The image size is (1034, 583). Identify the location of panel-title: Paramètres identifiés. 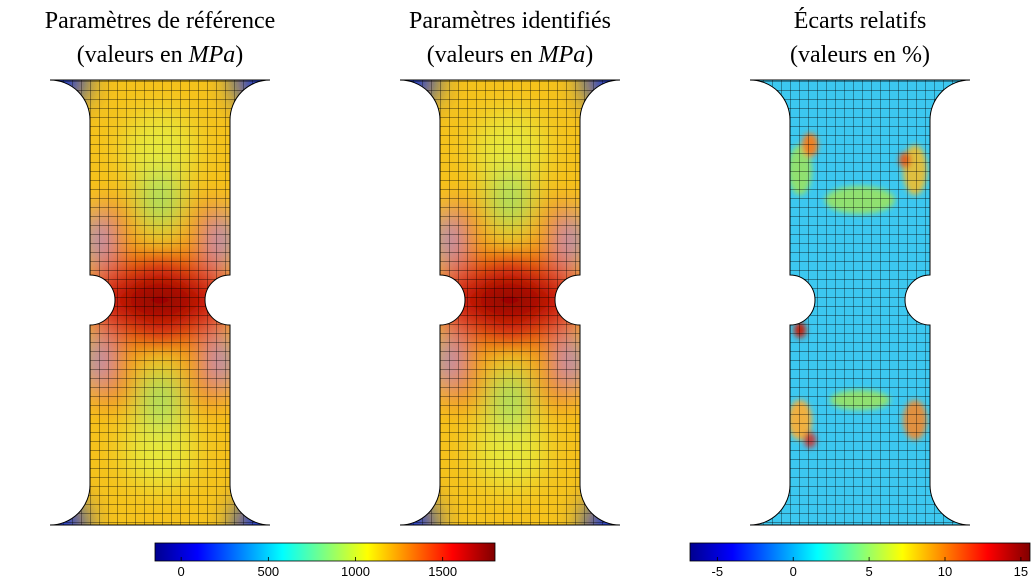
(510, 21).